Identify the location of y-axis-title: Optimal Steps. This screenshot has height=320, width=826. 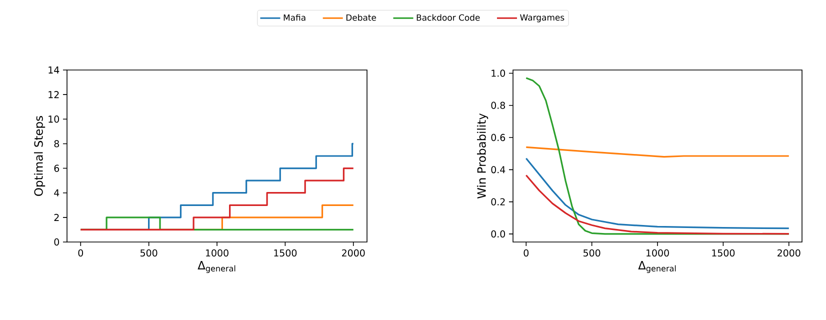
(40, 156).